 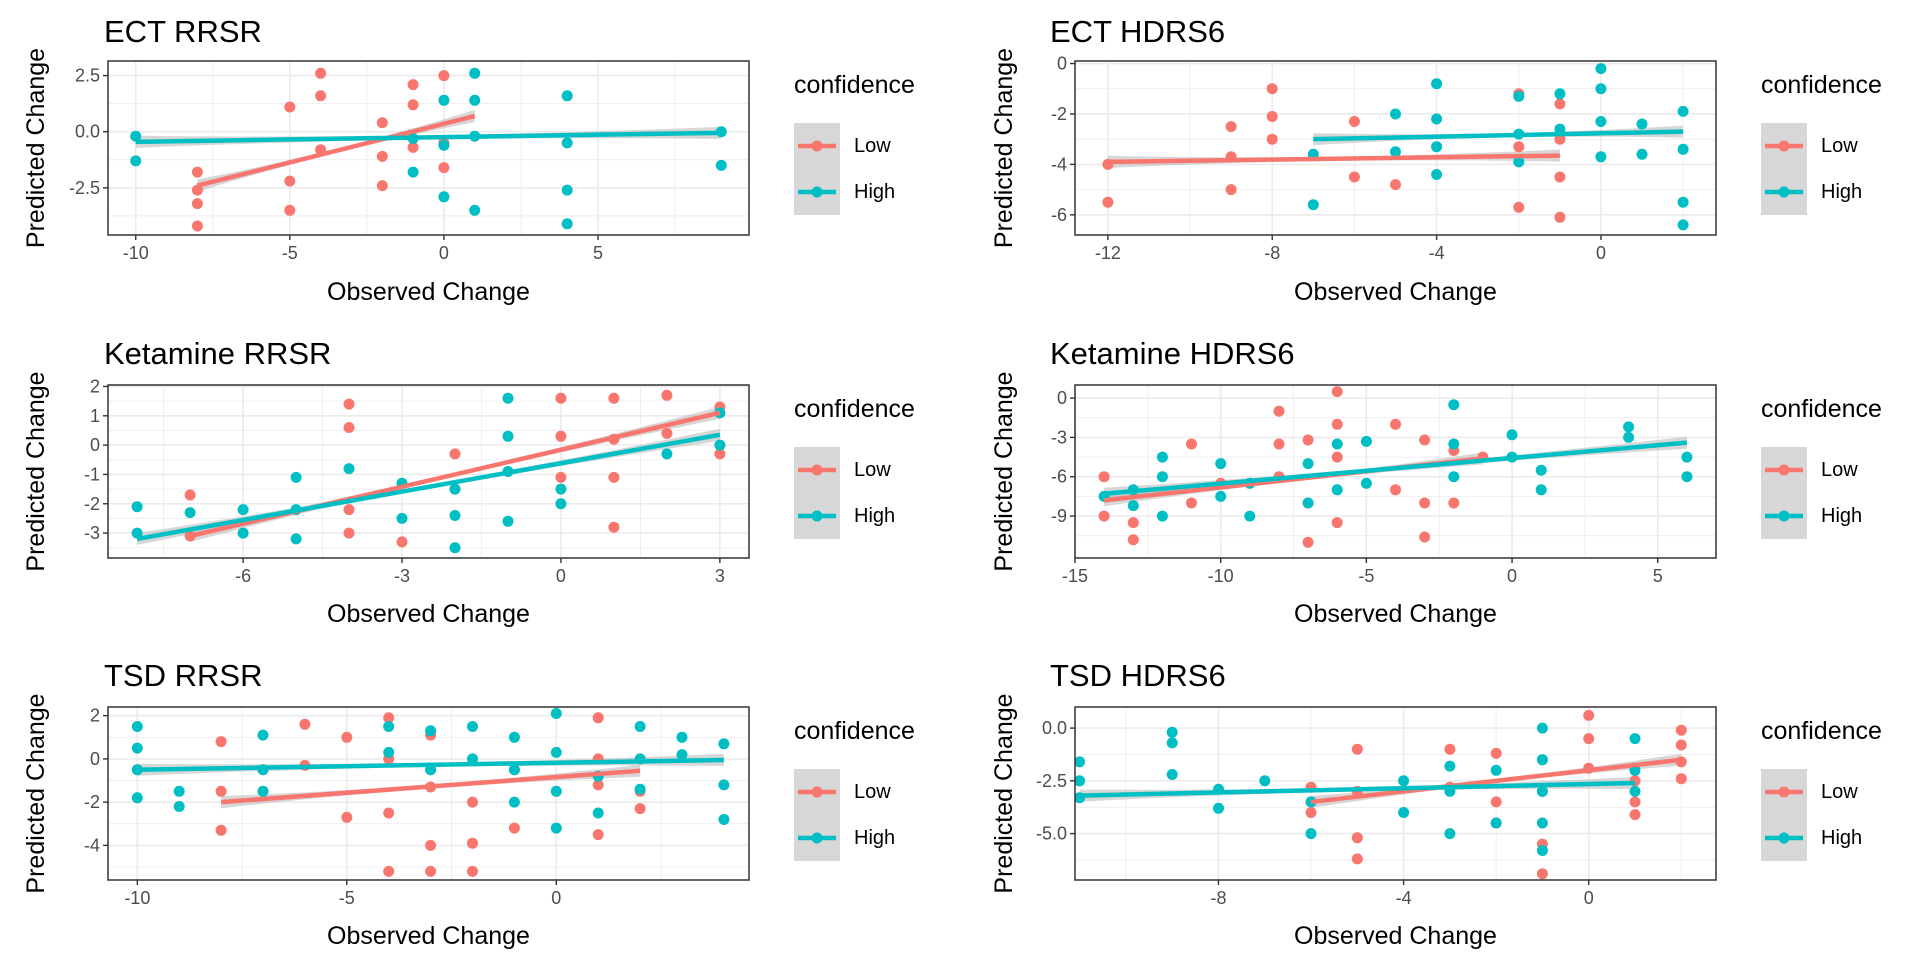 What do you see at coordinates (1051, 781) in the screenshot?
I see `y-tick-label: -2.5` at bounding box center [1051, 781].